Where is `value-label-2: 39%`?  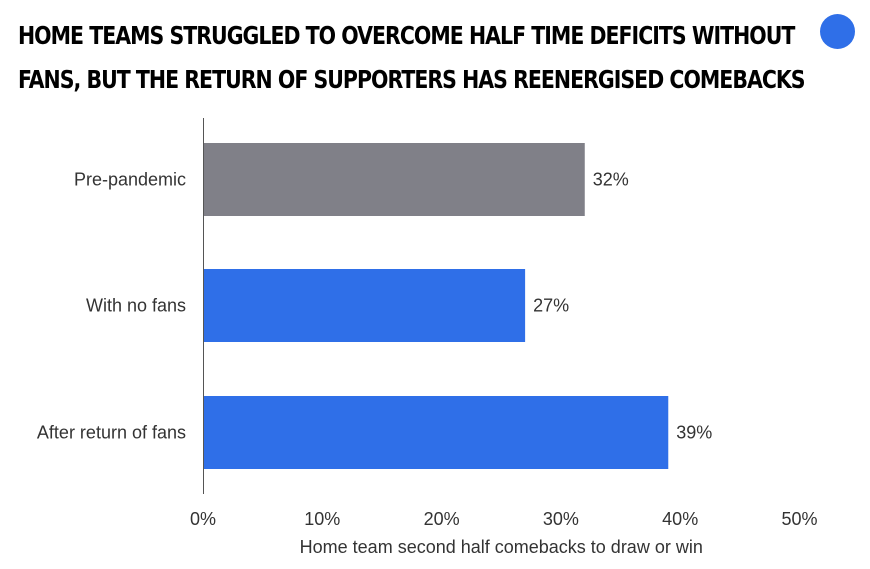
value-label-2: 39% is located at coordinates (694, 433).